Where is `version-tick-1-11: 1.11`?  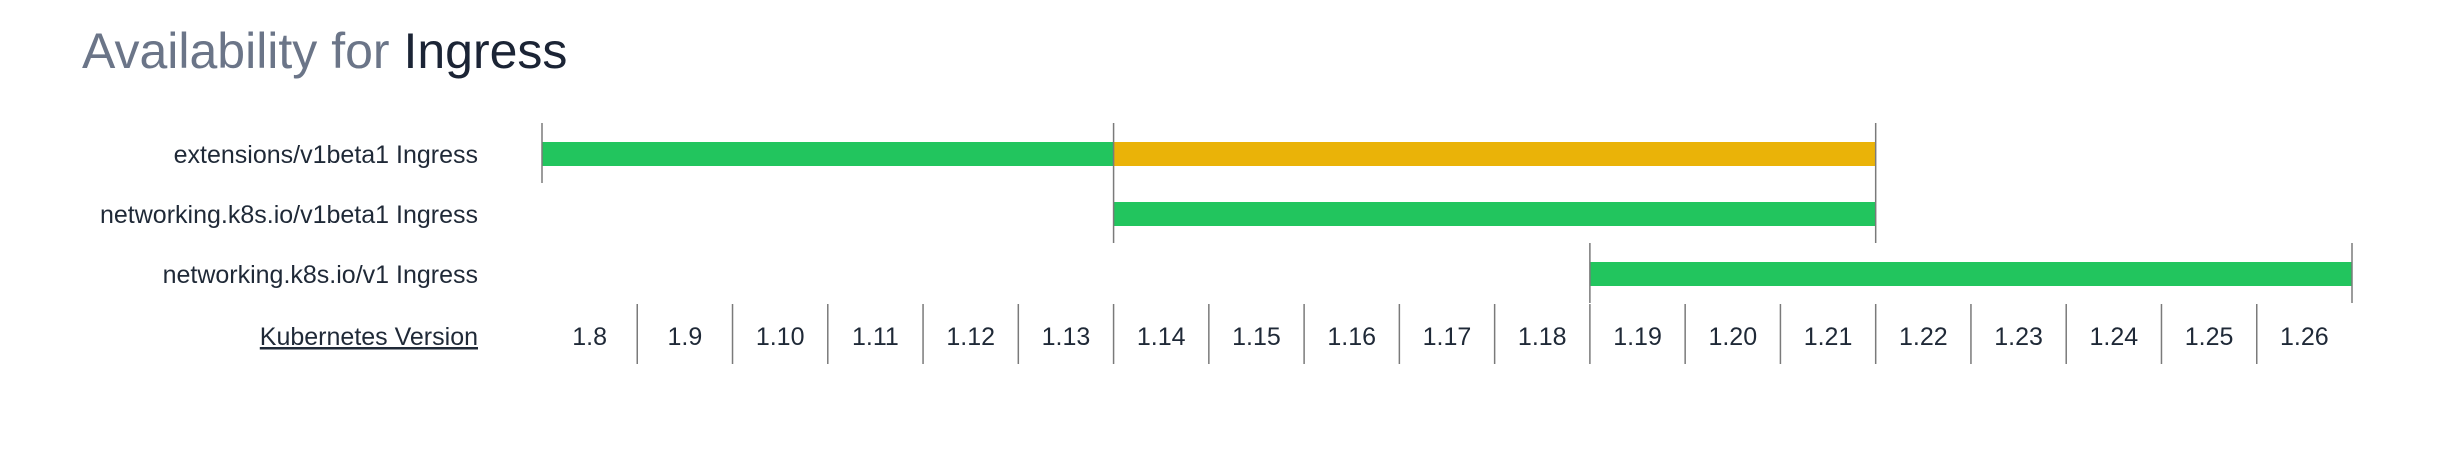 version-tick-1-11: 1.11 is located at coordinates (875, 337).